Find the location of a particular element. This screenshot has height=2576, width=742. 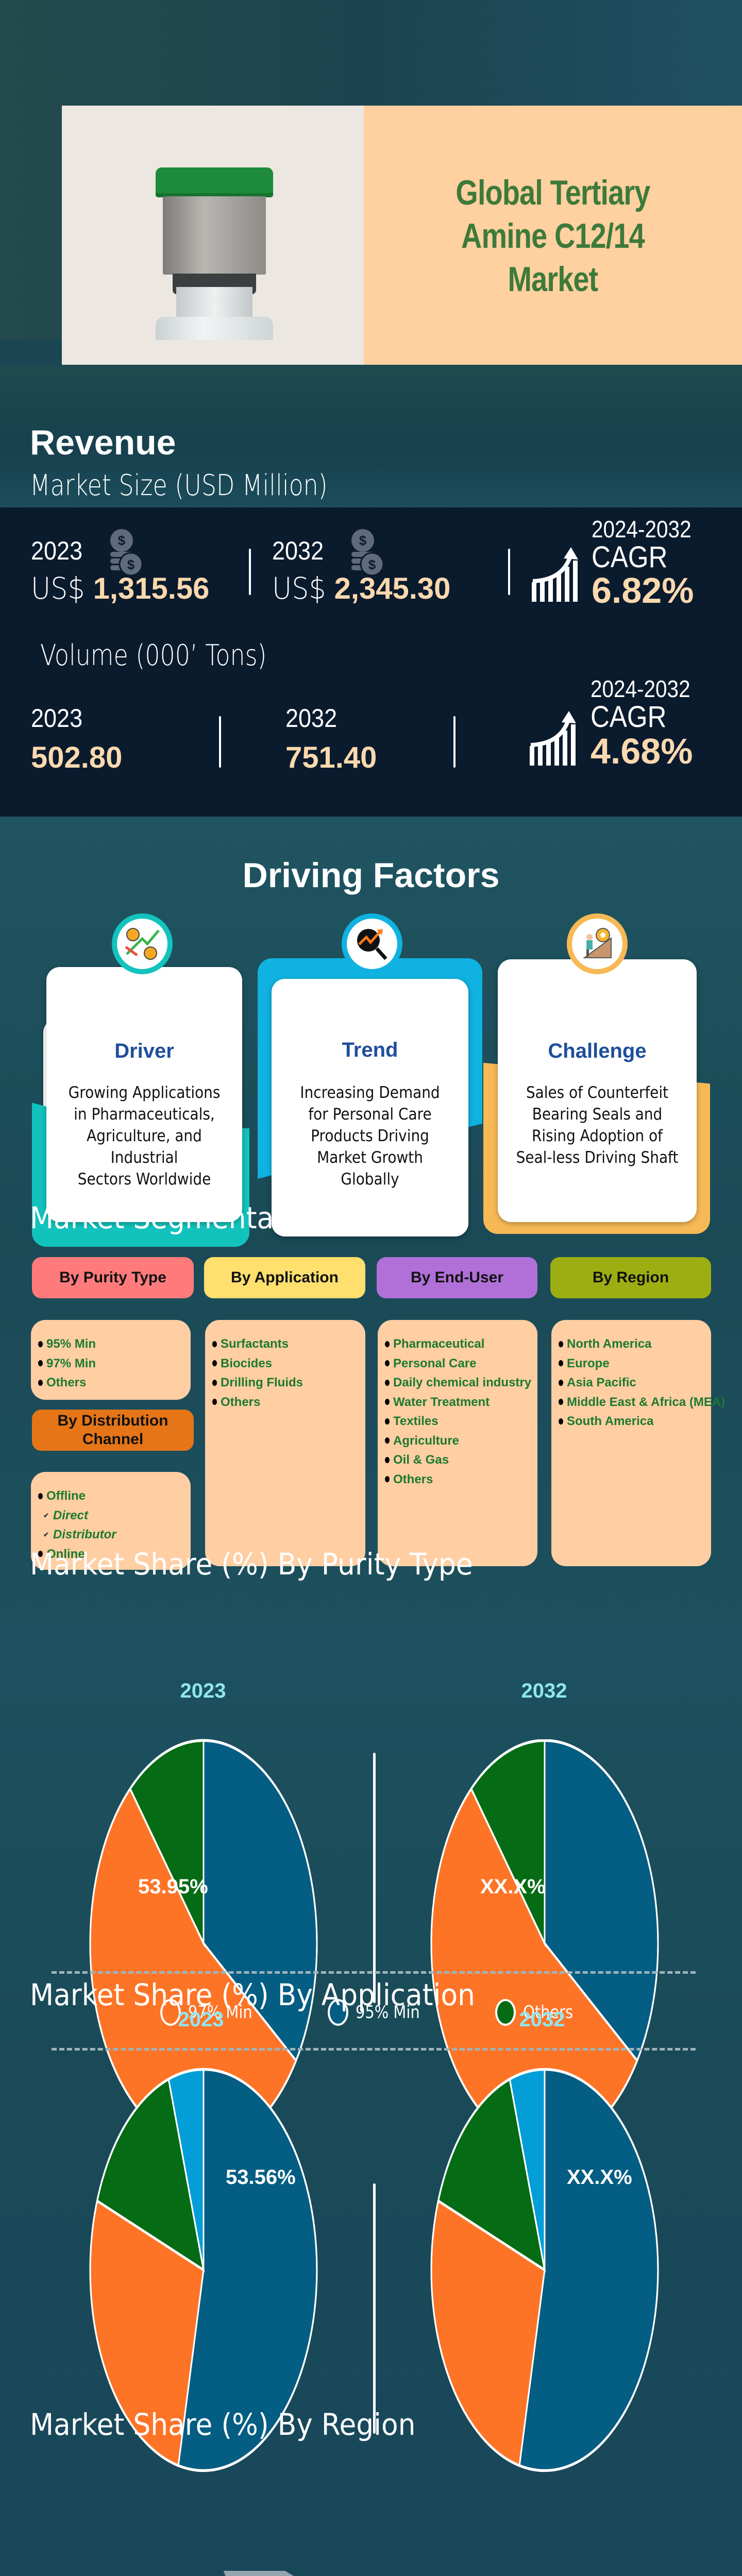

list-item: Biocides is located at coordinates (288, 1364).